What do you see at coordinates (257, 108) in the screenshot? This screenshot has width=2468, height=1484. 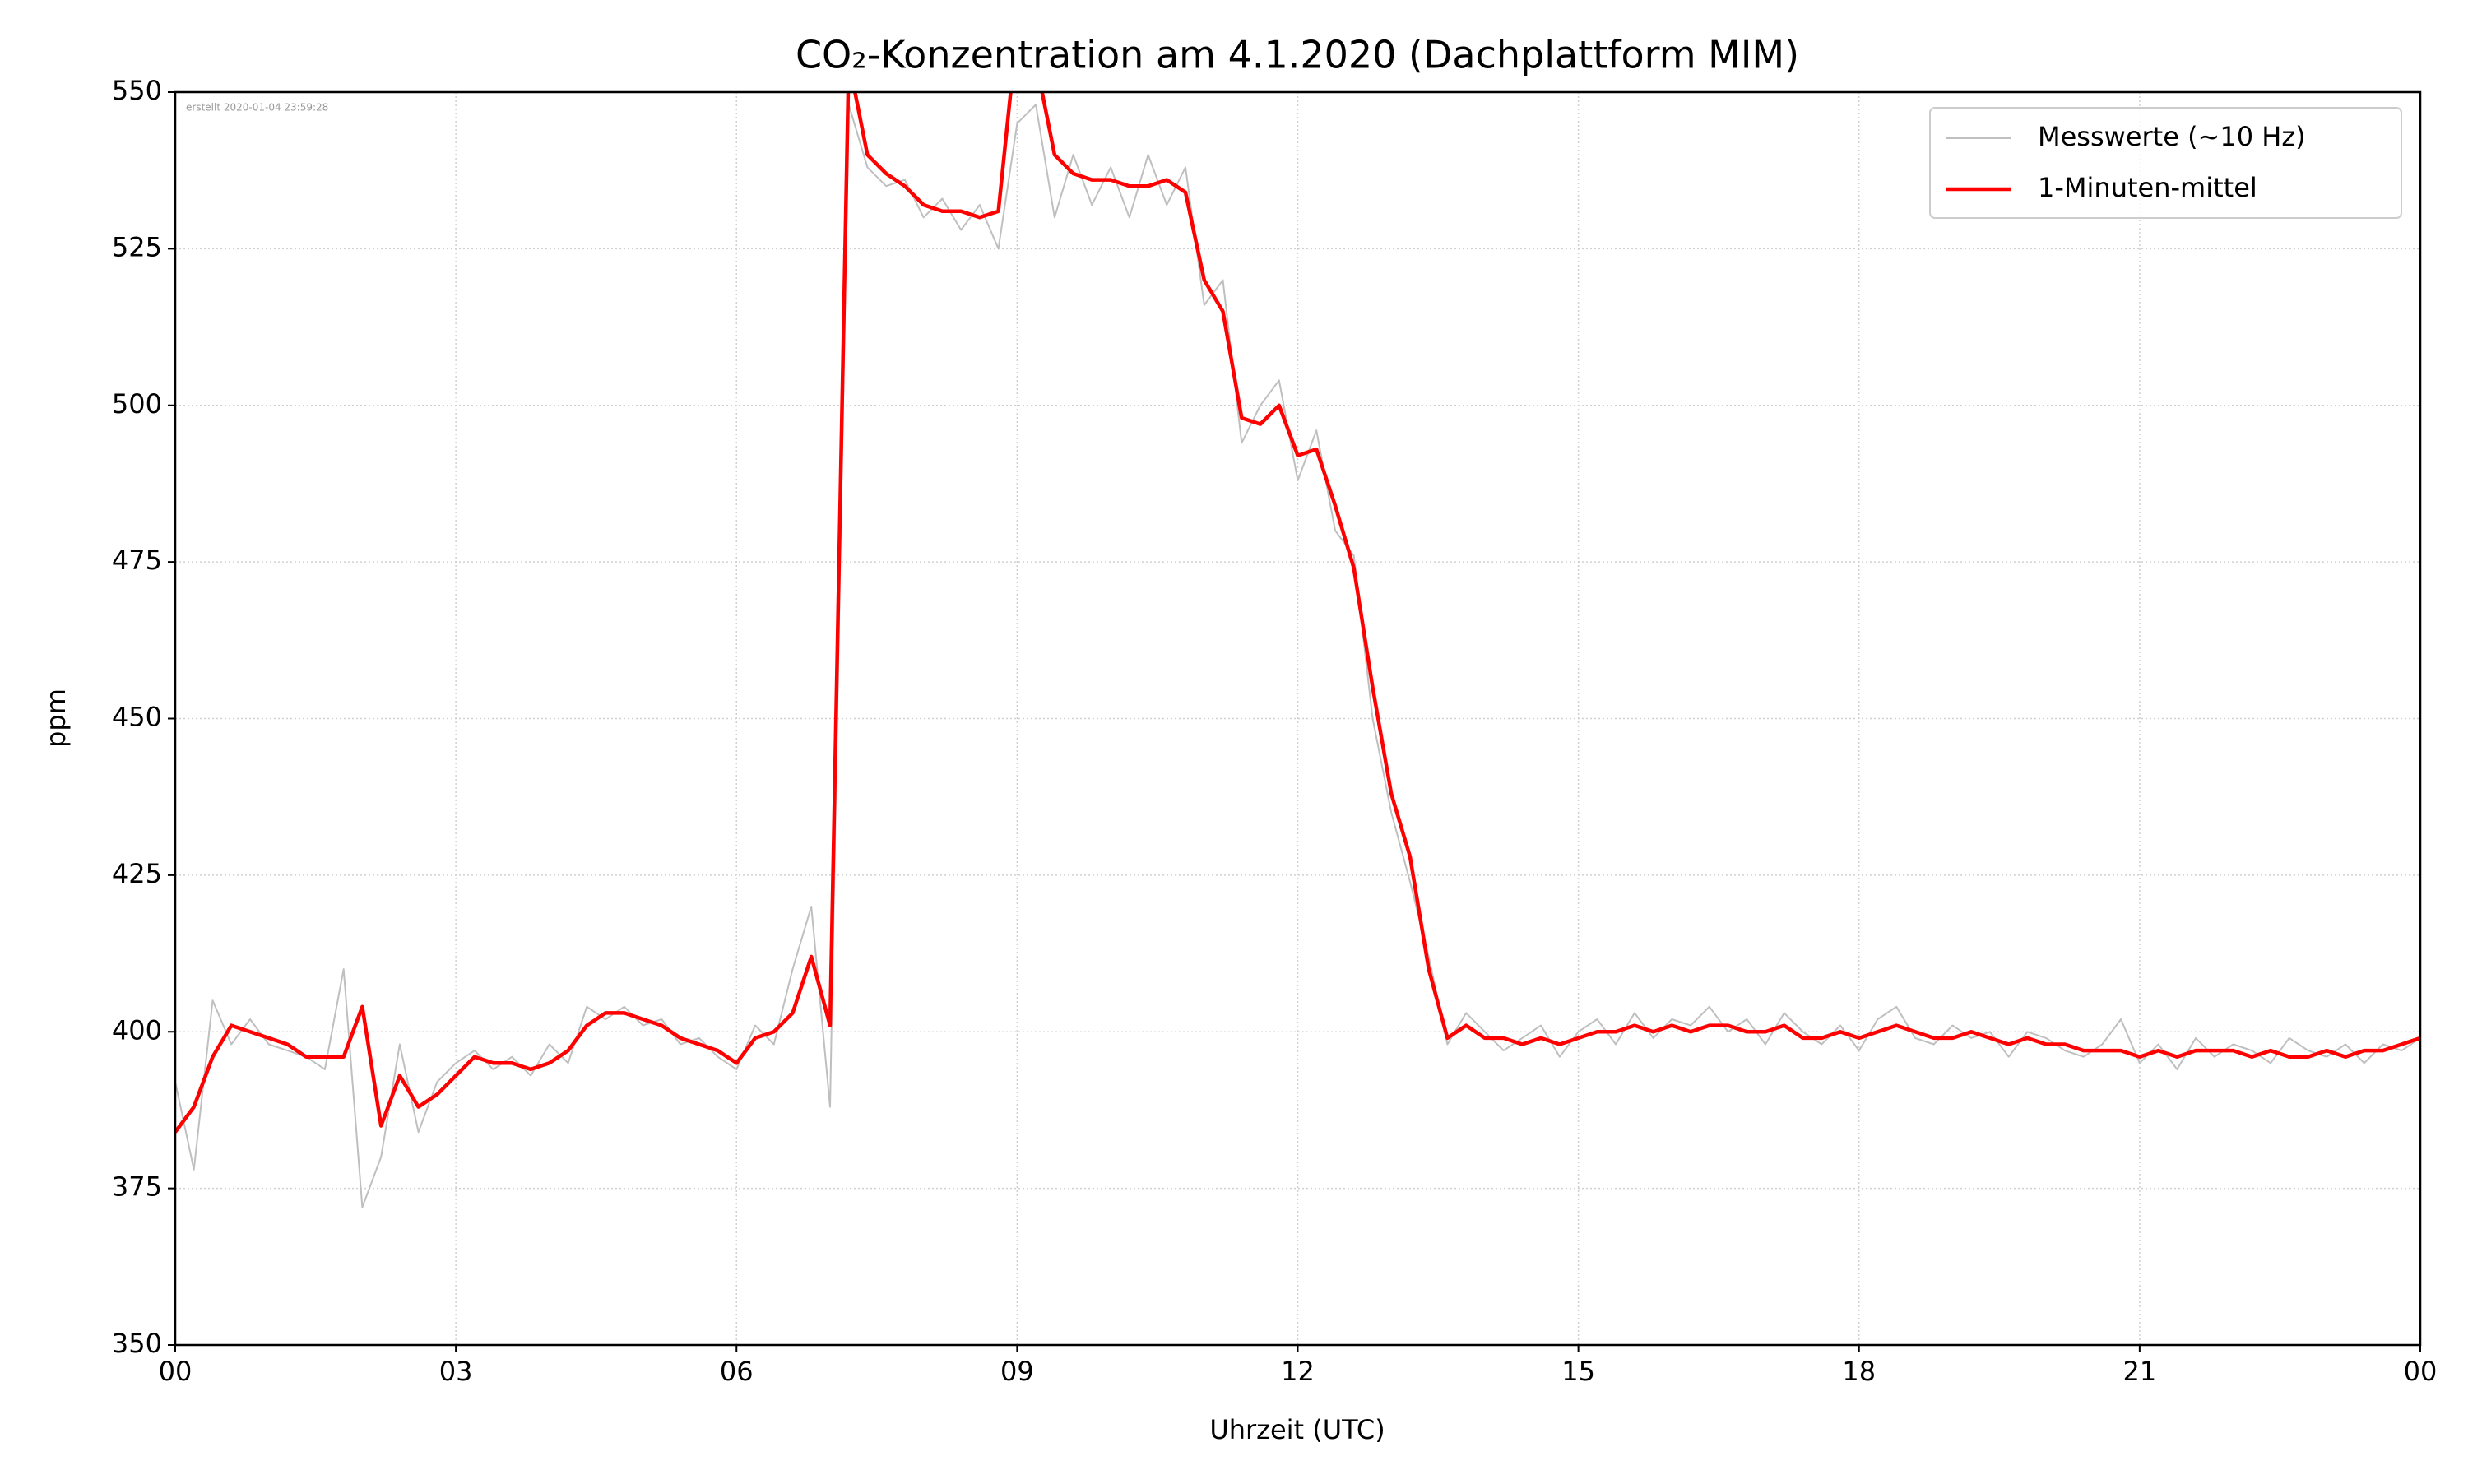 I see `annotation: erstellt 2020-01-04 23:59:28` at bounding box center [257, 108].